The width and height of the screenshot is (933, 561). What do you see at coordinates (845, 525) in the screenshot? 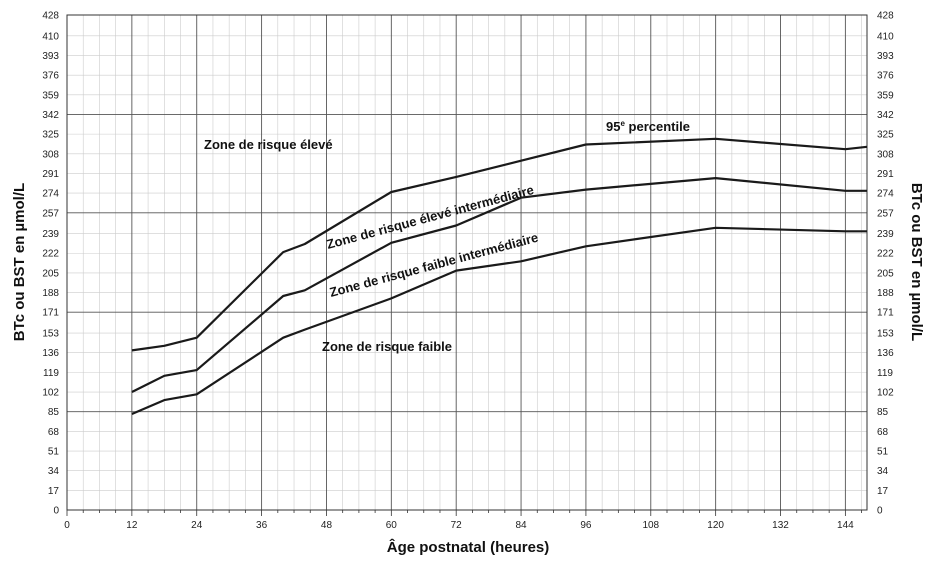
I see `x-tick-label: 144` at bounding box center [845, 525].